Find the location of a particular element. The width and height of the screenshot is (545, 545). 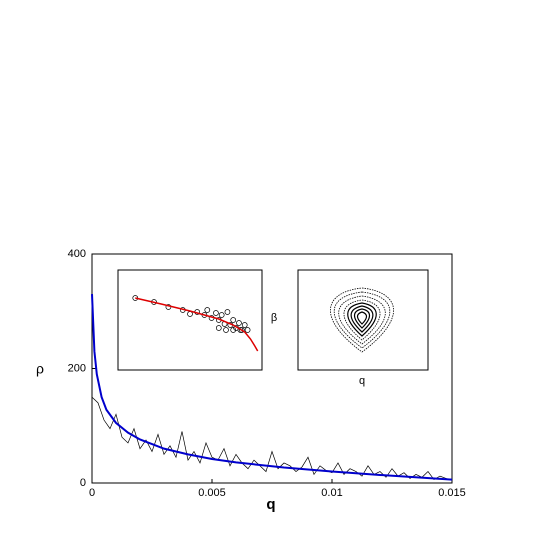

fit-line is located at coordinates (197, 324).